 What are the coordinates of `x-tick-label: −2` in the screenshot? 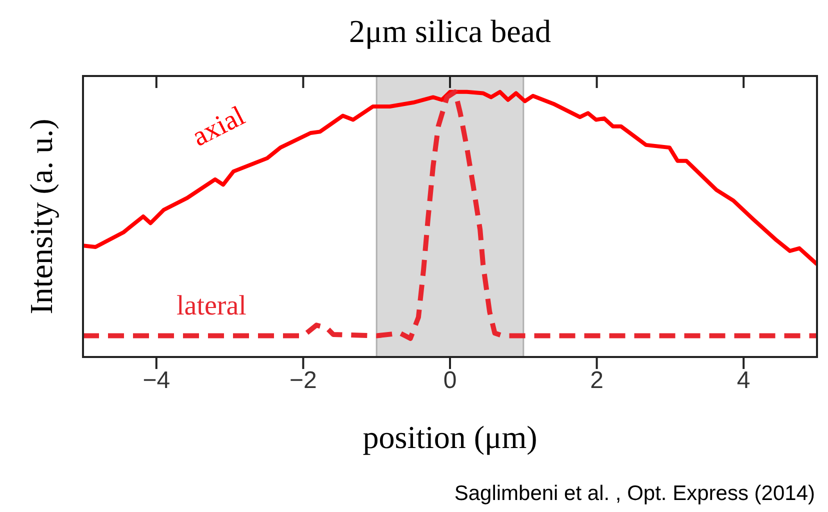 It's located at (303, 380).